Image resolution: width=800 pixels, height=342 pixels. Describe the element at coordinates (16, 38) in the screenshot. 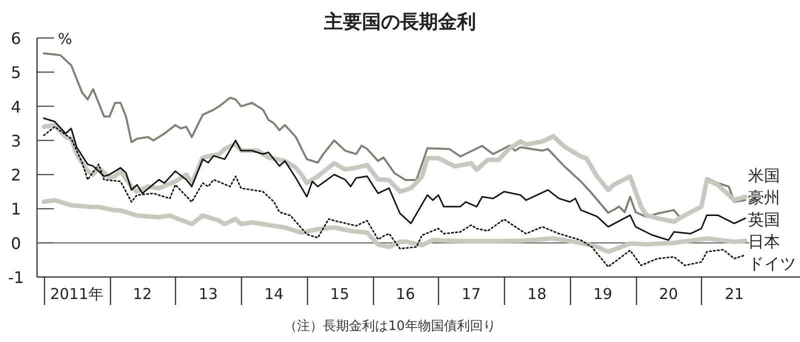

I see `y-tick-label: 6` at that location.